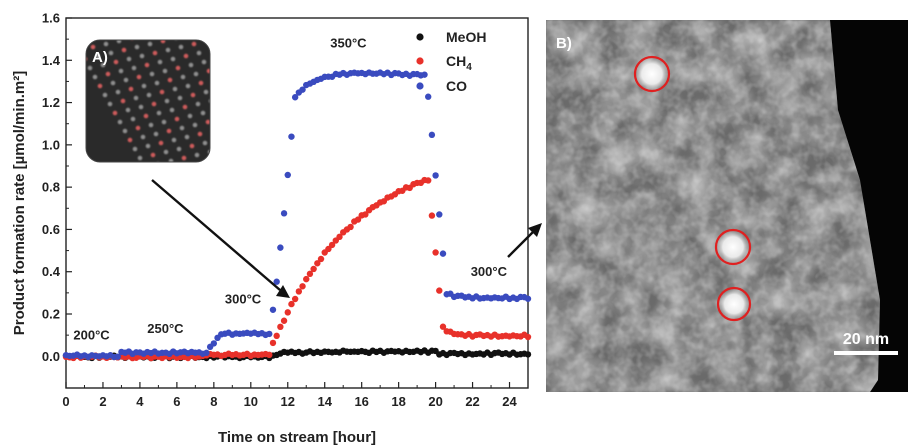  I want to click on x-tick-label: 10, so click(251, 401).